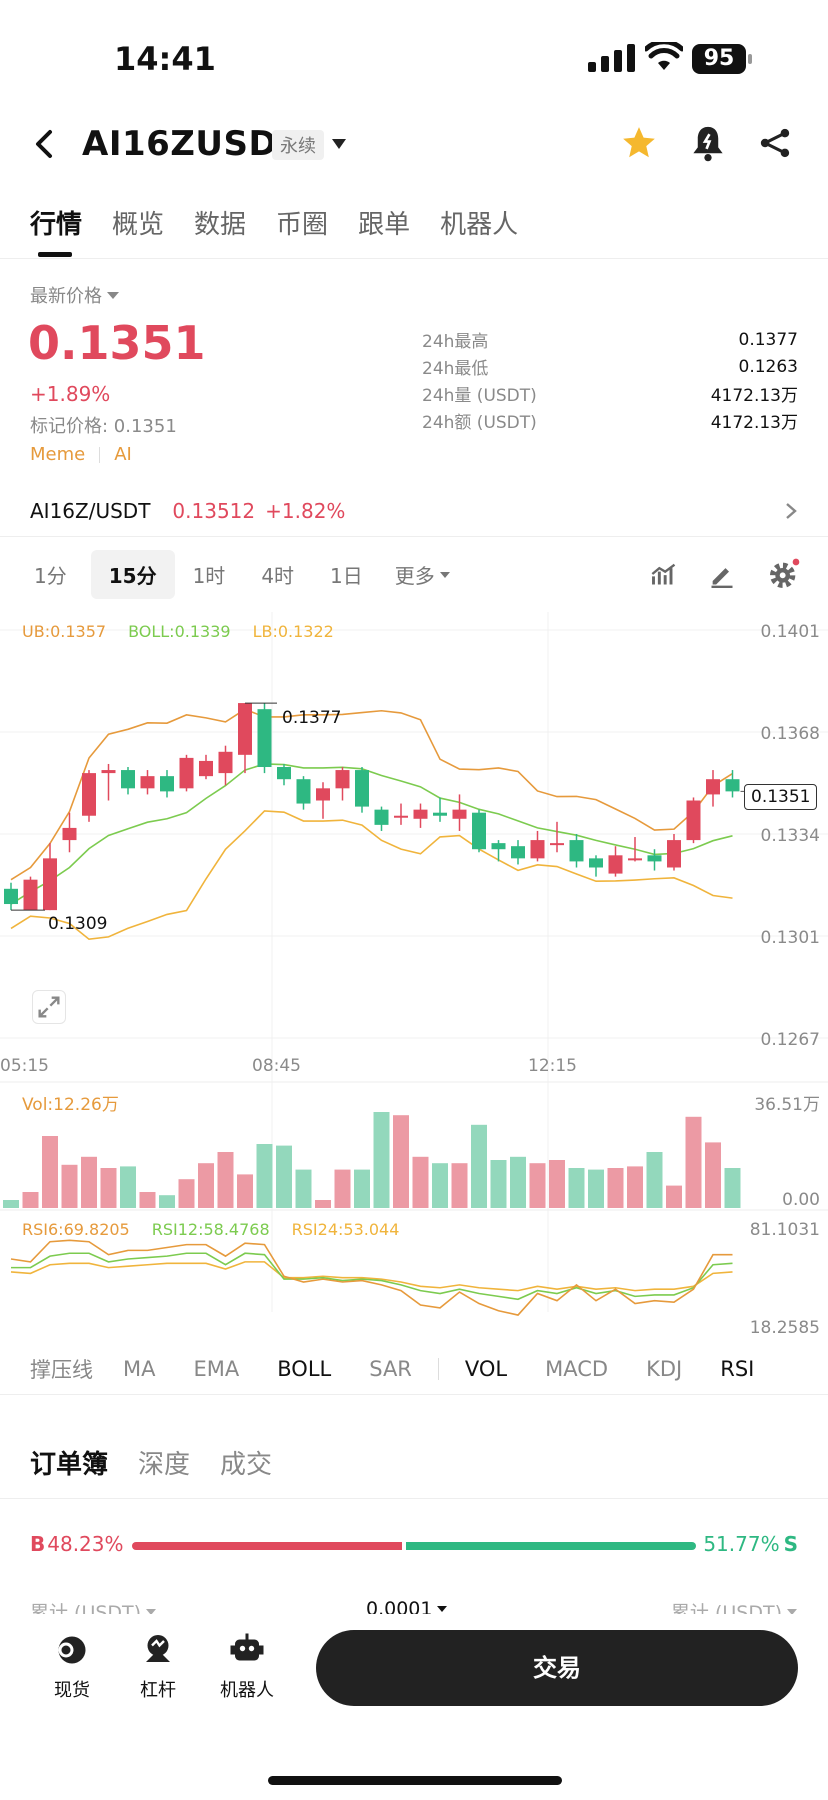 Image resolution: width=828 pixels, height=1800 pixels. What do you see at coordinates (50, 576) in the screenshot?
I see `interval-1m: 1分` at bounding box center [50, 576].